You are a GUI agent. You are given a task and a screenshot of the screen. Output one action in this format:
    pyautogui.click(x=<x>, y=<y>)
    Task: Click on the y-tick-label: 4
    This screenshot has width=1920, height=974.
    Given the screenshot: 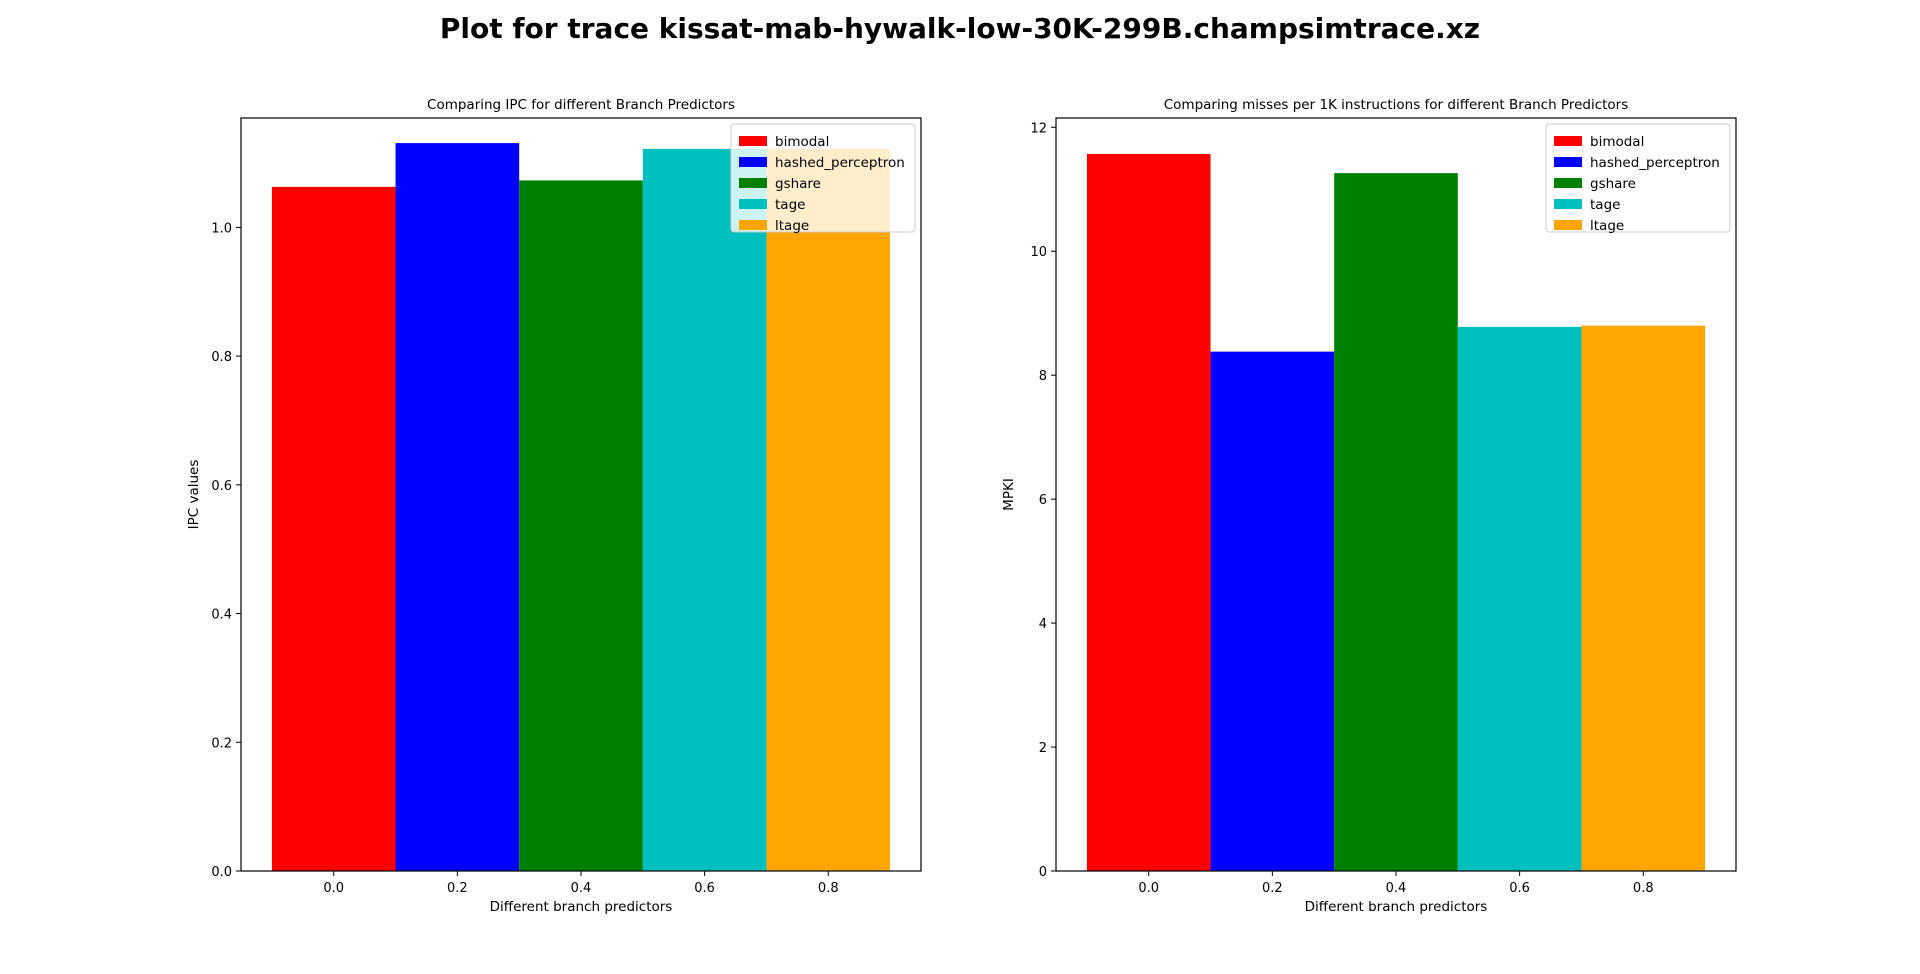 What is the action you would take?
    pyautogui.click(x=1043, y=624)
    